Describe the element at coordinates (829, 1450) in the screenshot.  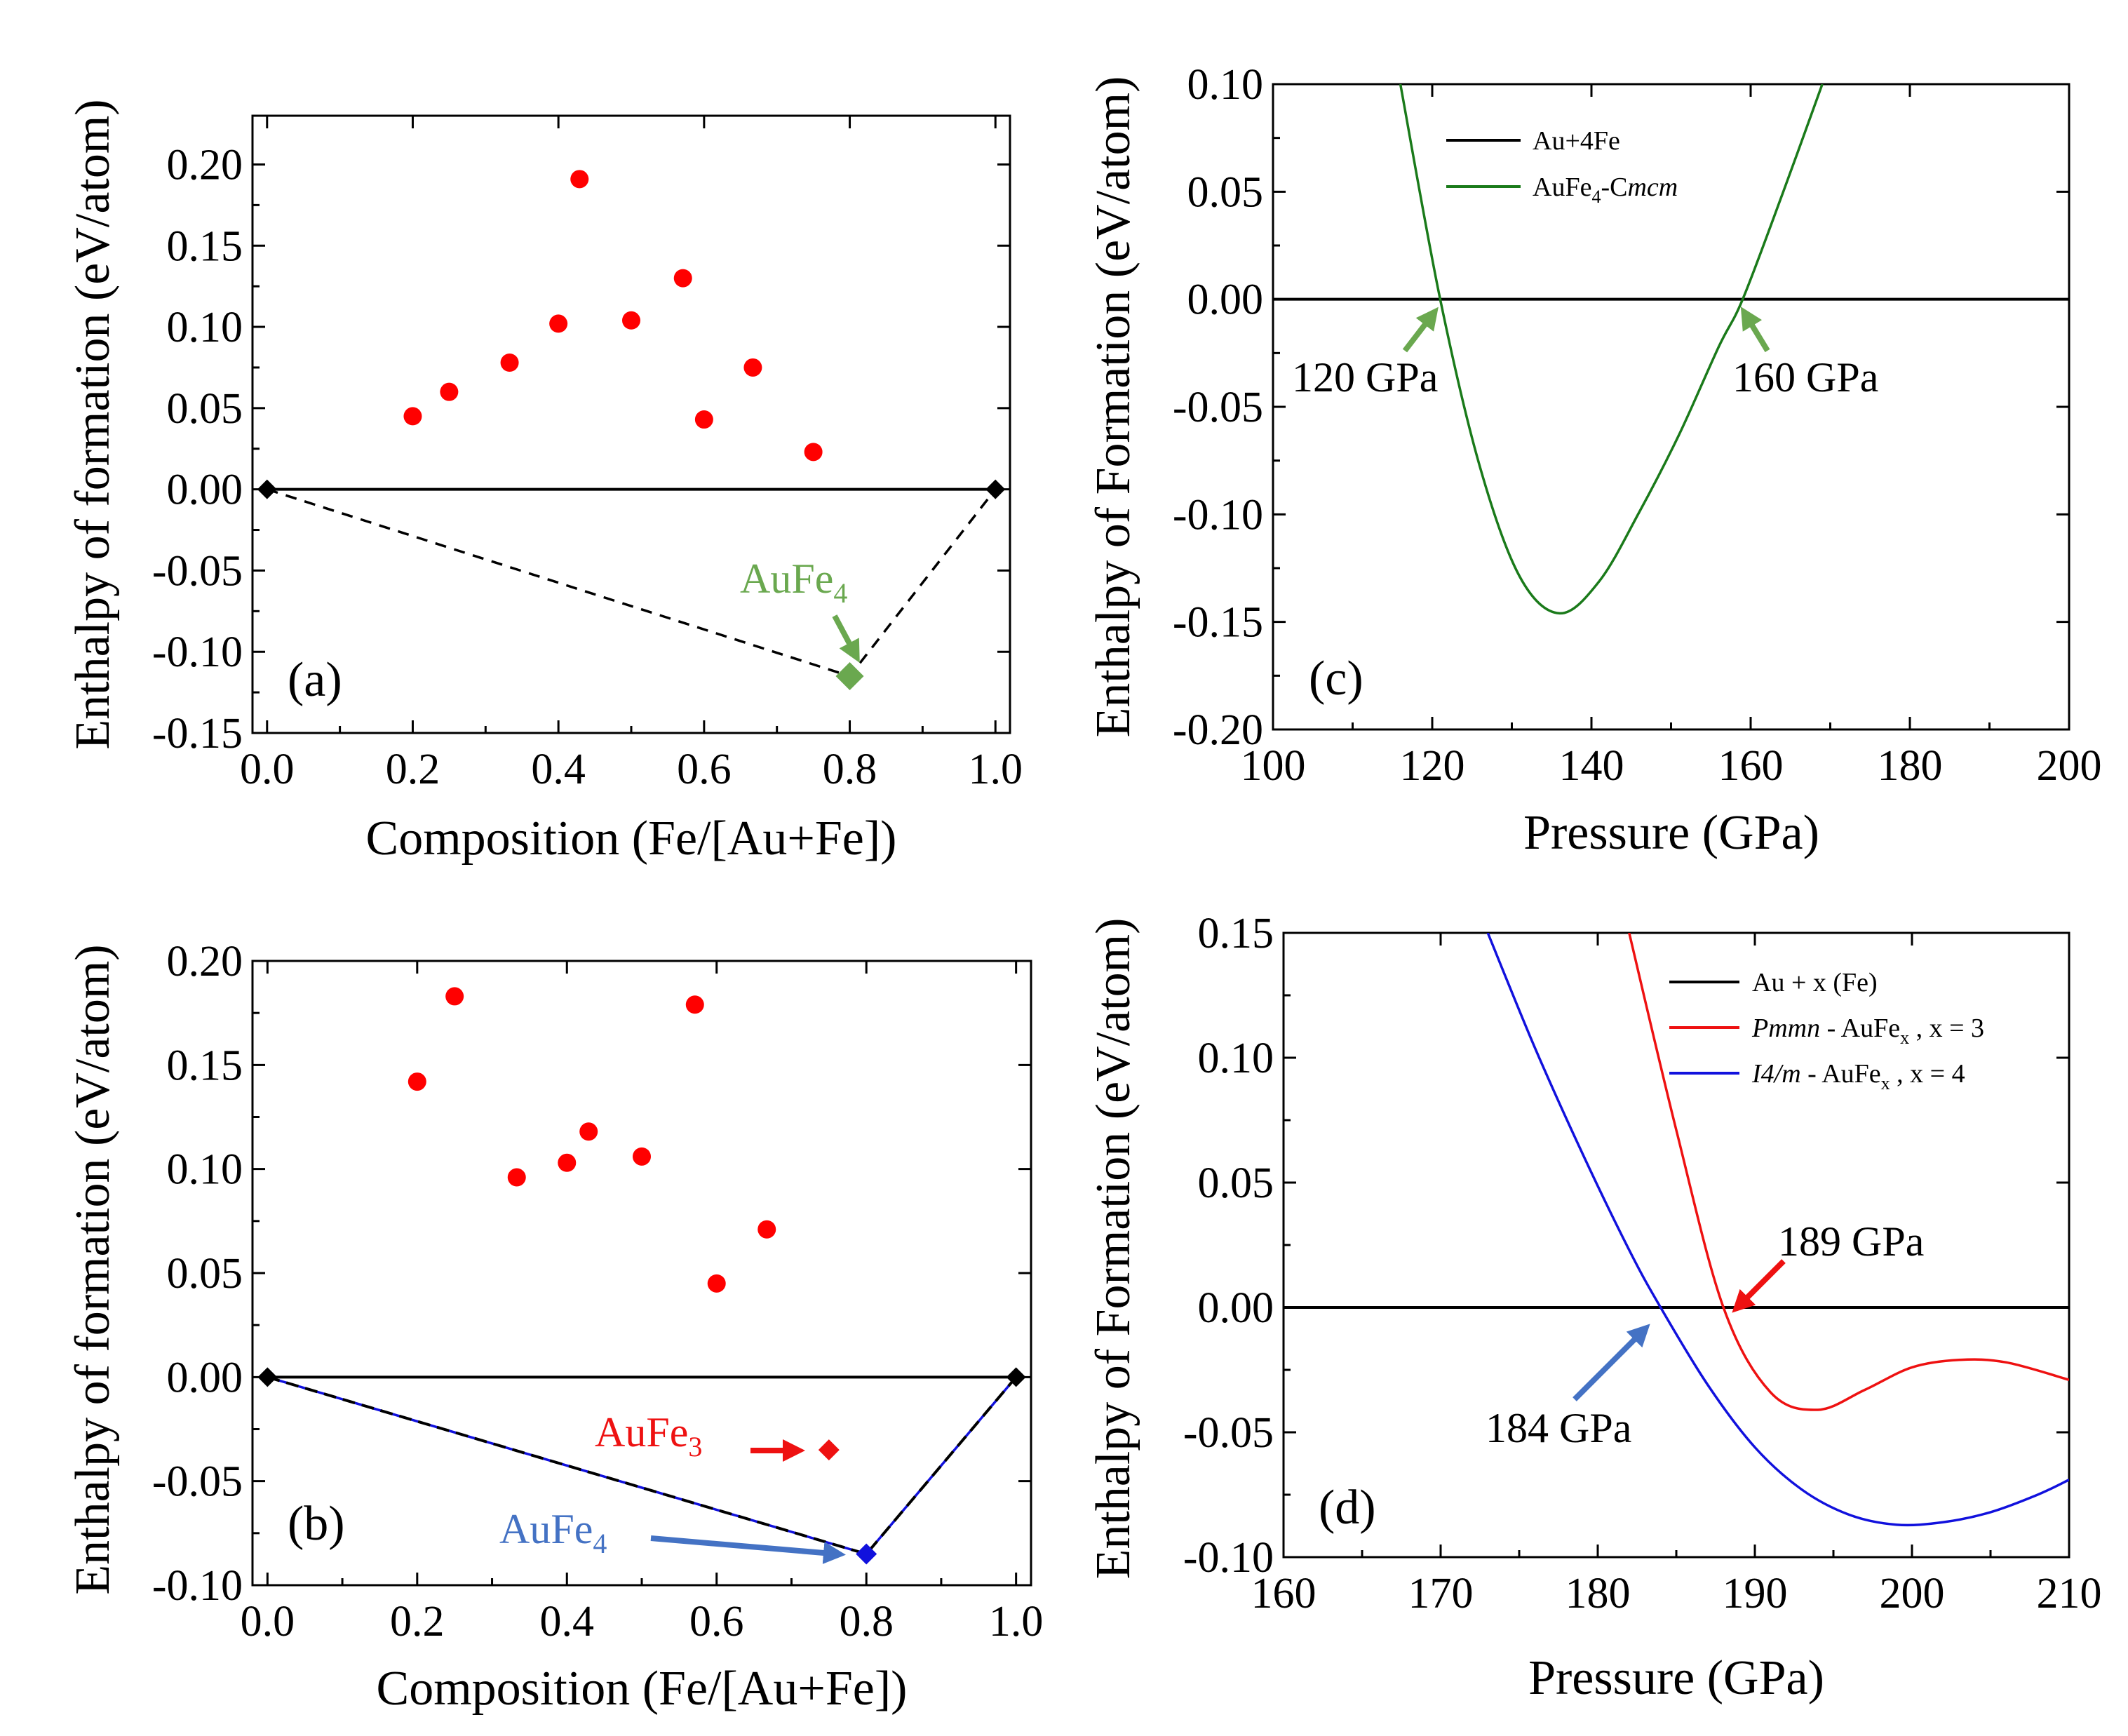
I see `panel-b-metastable-points` at that location.